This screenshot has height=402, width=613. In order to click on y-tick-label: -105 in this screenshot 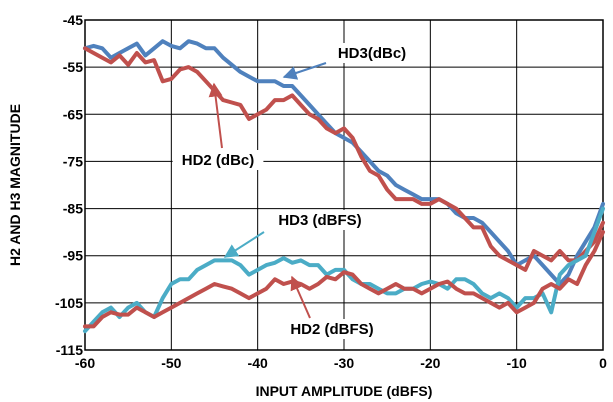, I will do `click(69, 303)`.